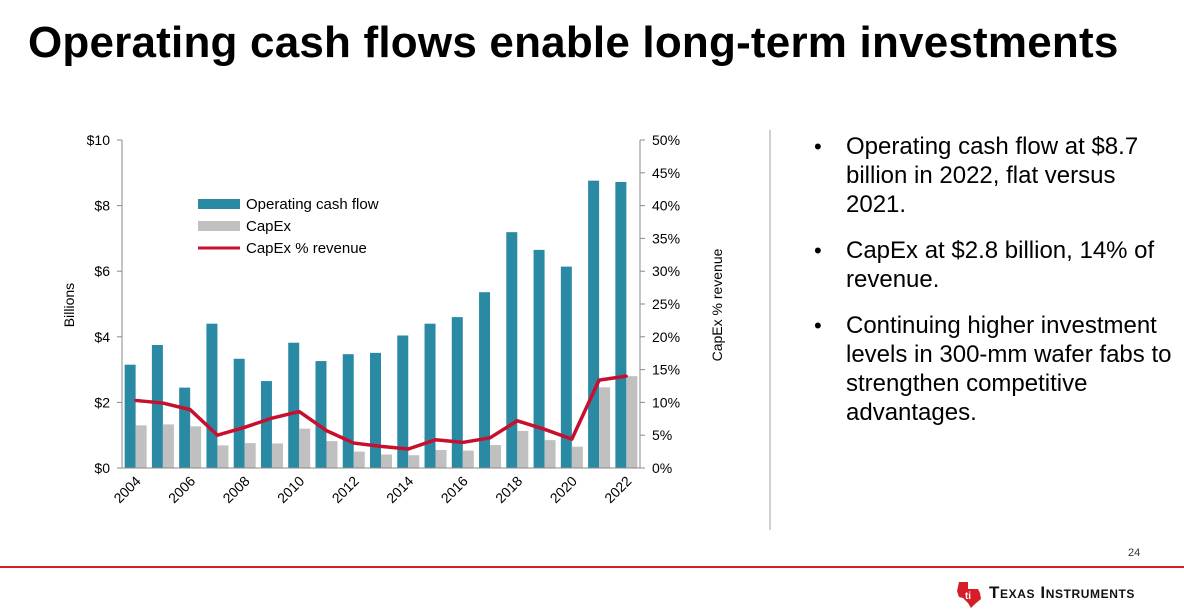  What do you see at coordinates (666, 271) in the screenshot?
I see `y2-tick-label: 30%` at bounding box center [666, 271].